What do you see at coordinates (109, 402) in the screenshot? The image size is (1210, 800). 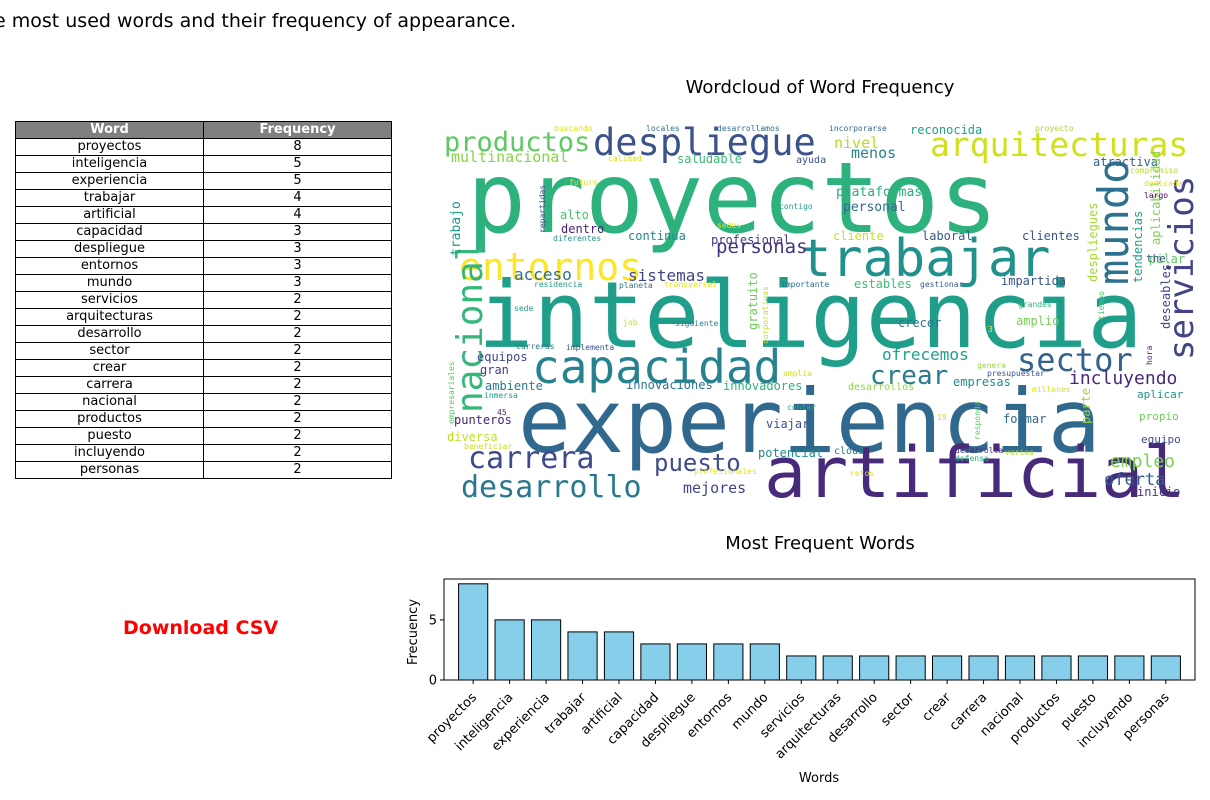 I see `word-cell: nacional` at bounding box center [109, 402].